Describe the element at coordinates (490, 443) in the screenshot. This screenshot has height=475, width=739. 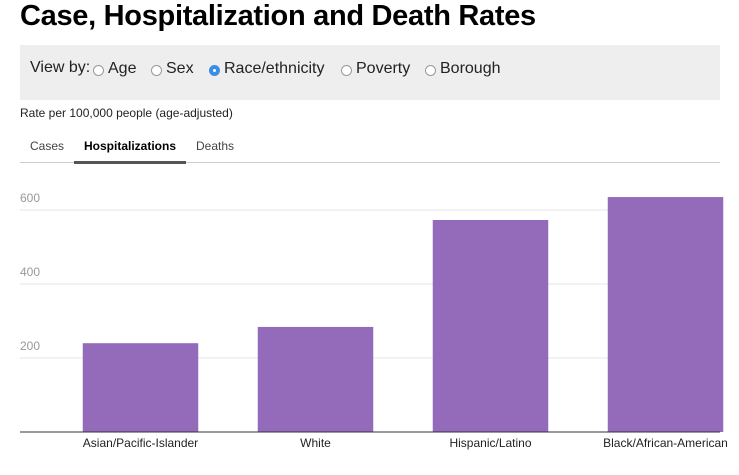
I see `x-tick-label: Hispanic/Latino` at that location.